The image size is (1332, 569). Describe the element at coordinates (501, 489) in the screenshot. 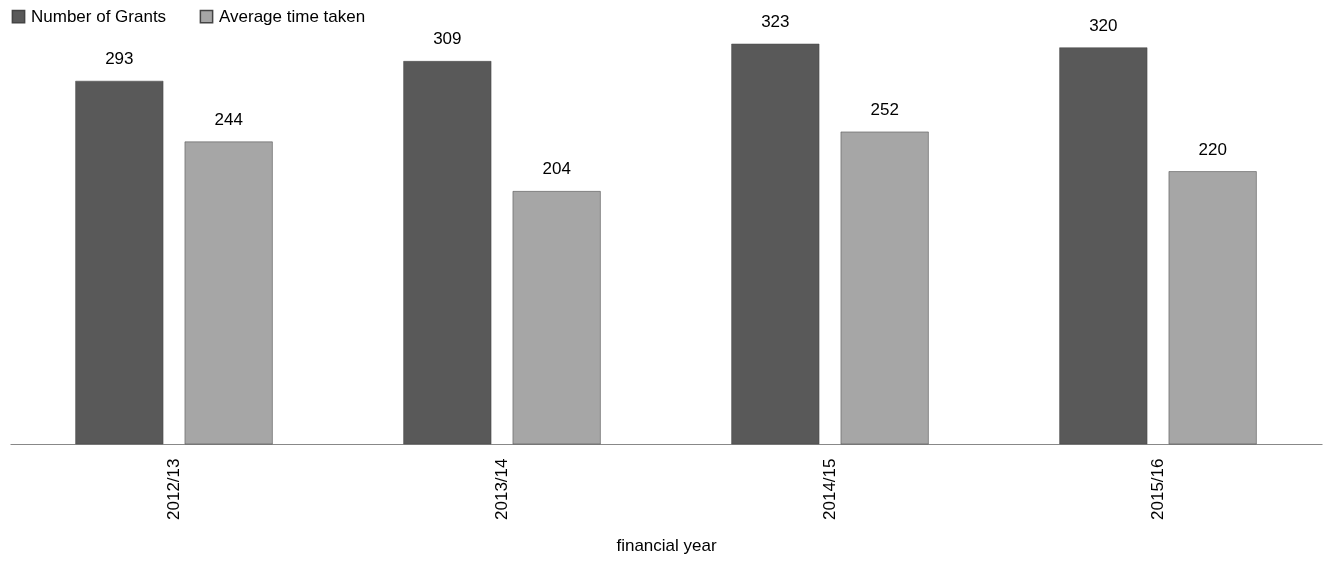

I see `x-tick-label: 2013/14` at that location.